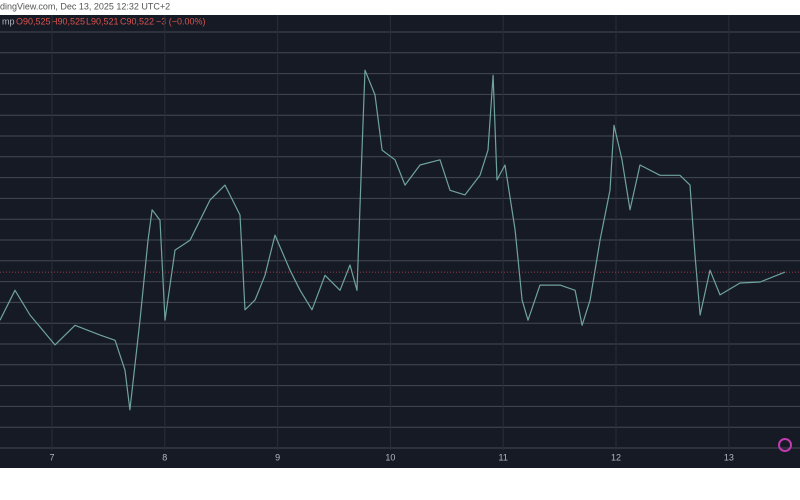  What do you see at coordinates (400, 484) in the screenshot?
I see `bottom-bar` at bounding box center [400, 484].